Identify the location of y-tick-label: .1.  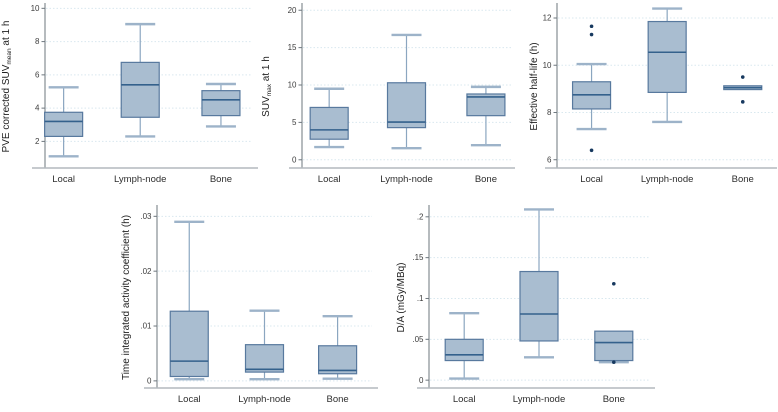
(420, 298).